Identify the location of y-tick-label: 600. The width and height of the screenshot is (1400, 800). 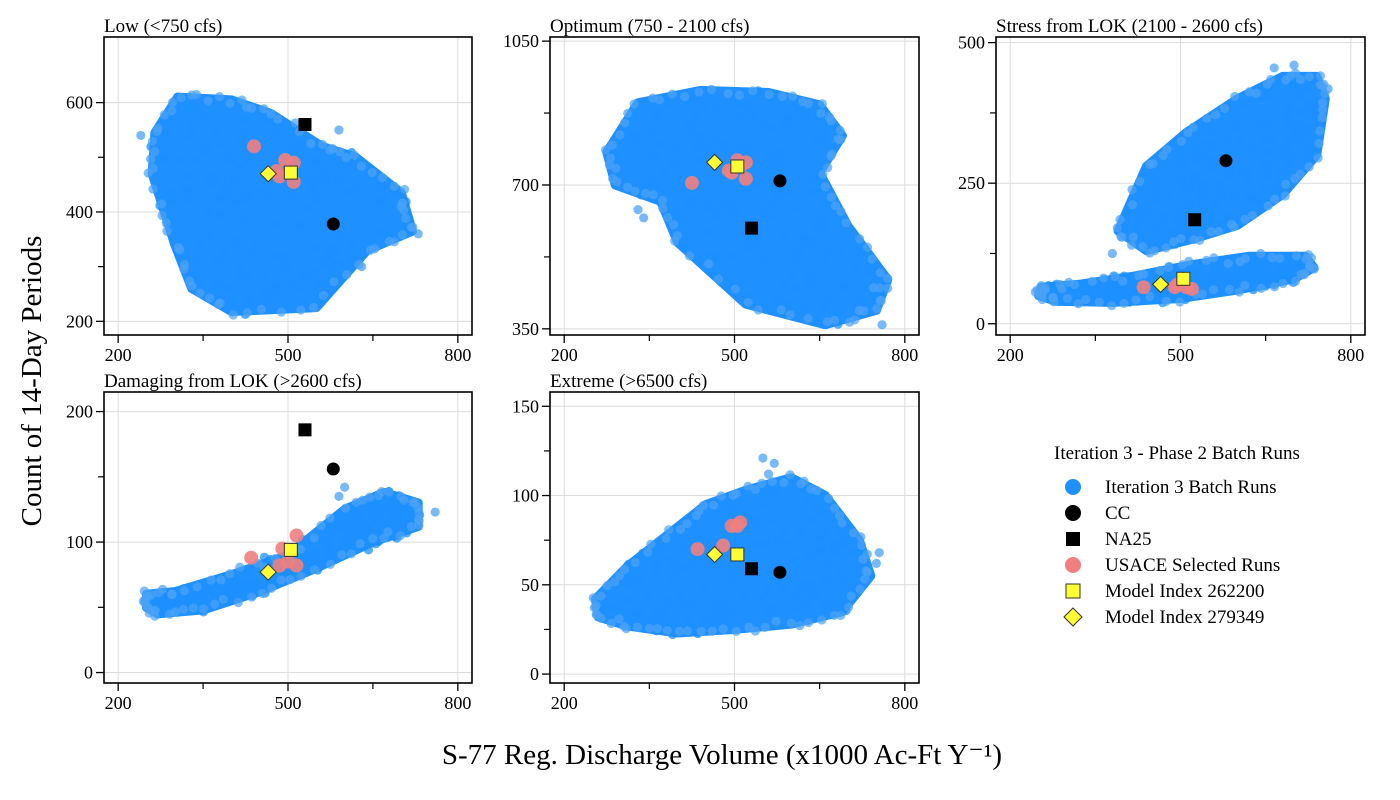
(79, 103).